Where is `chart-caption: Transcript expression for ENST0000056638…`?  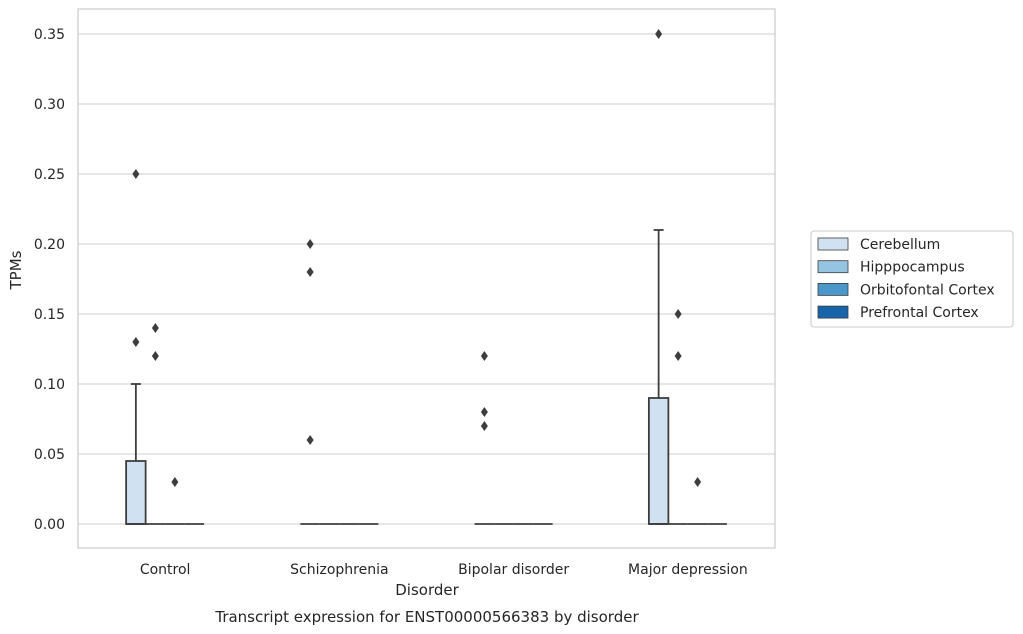
chart-caption: Transcript expression for ENST0000056638… is located at coordinates (426, 617).